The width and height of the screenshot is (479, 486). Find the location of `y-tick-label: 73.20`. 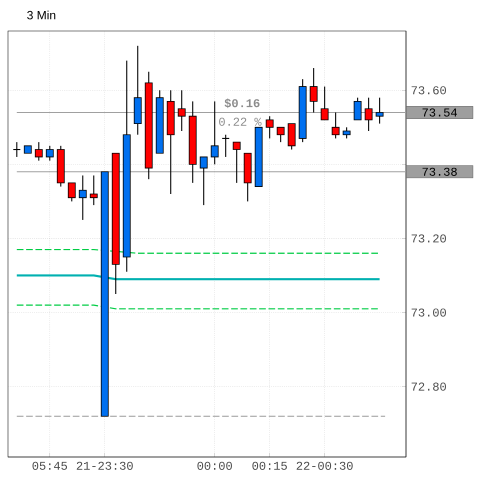

y-tick-label: 73.20 is located at coordinates (429, 238).